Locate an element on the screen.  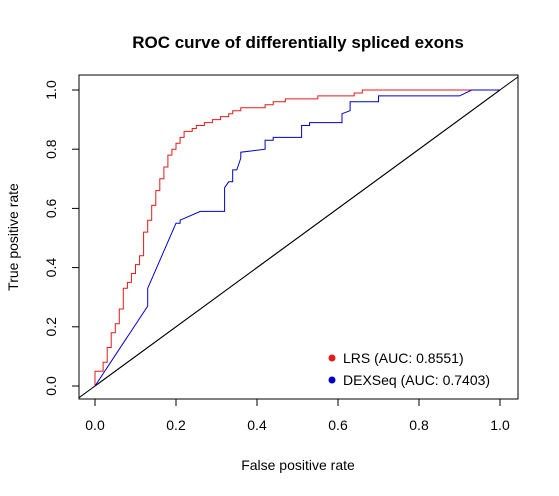
y-tick-label-4: 0.8 is located at coordinates (51, 149).